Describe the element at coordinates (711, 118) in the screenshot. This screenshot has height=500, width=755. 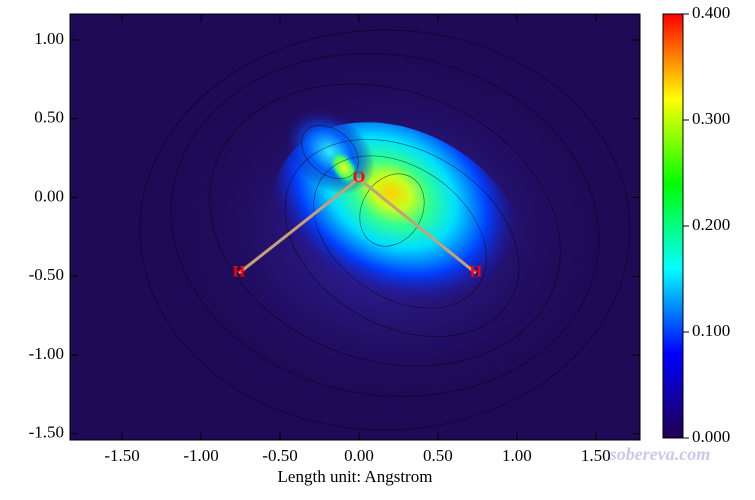
I see `colorbar-tick-label: 0.300` at that location.